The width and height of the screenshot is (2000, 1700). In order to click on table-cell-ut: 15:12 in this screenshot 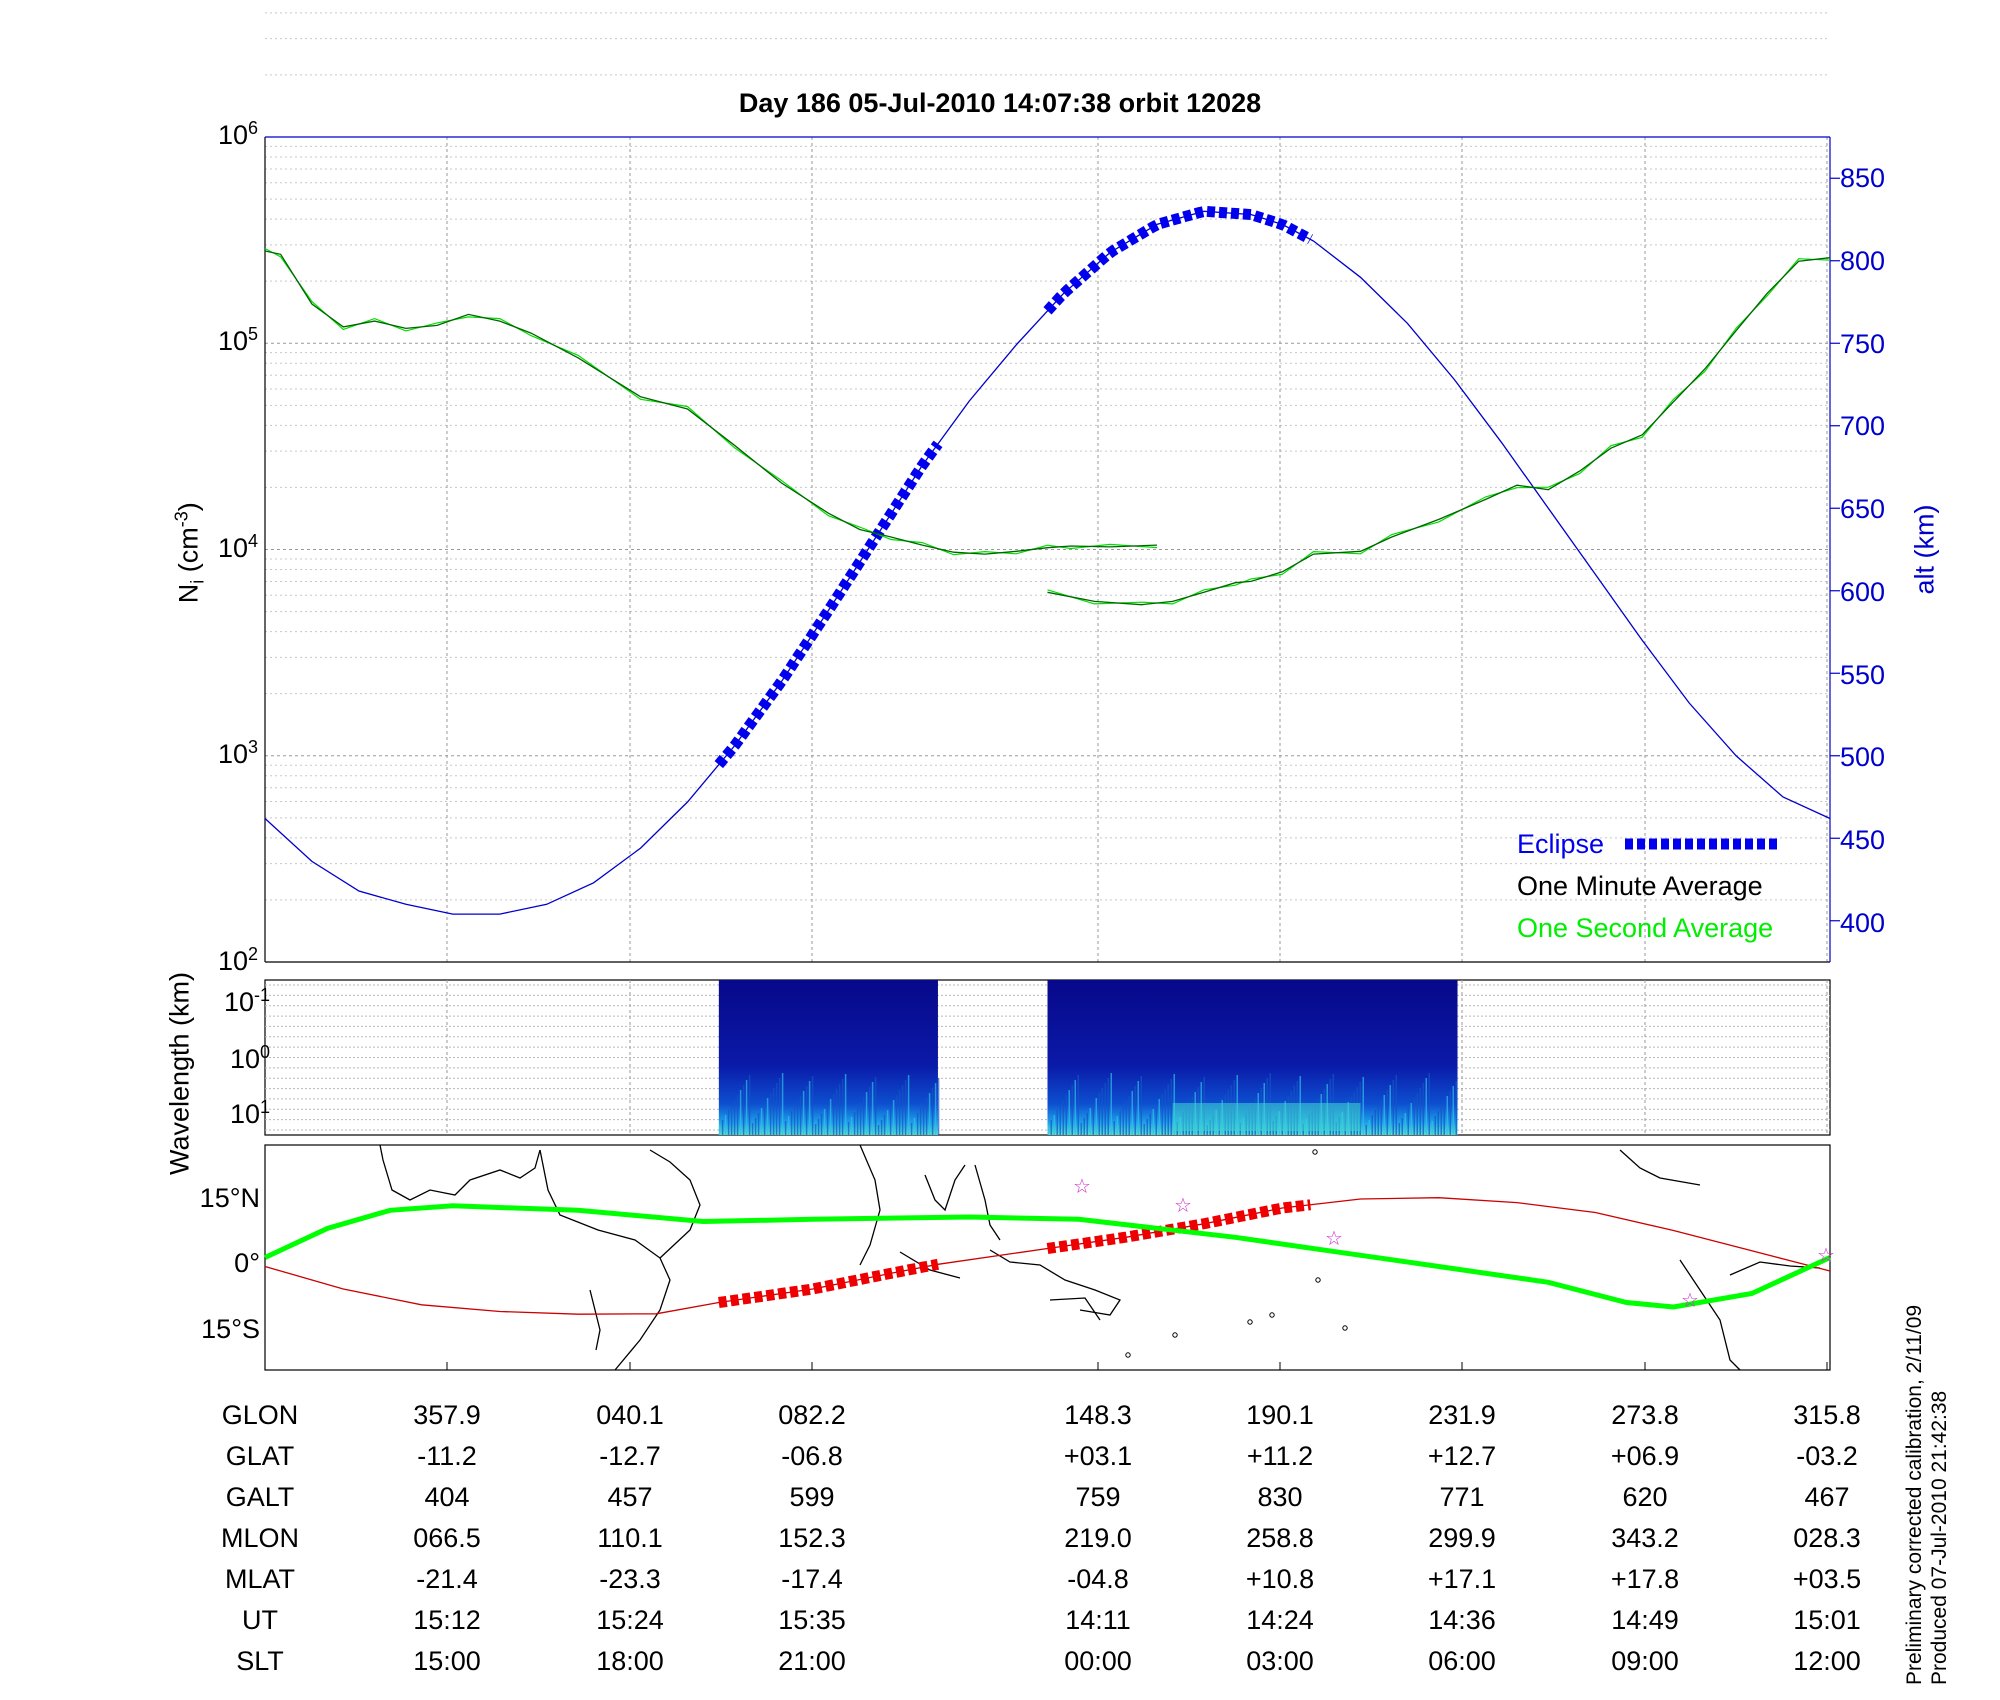, I will do `click(447, 1620)`.